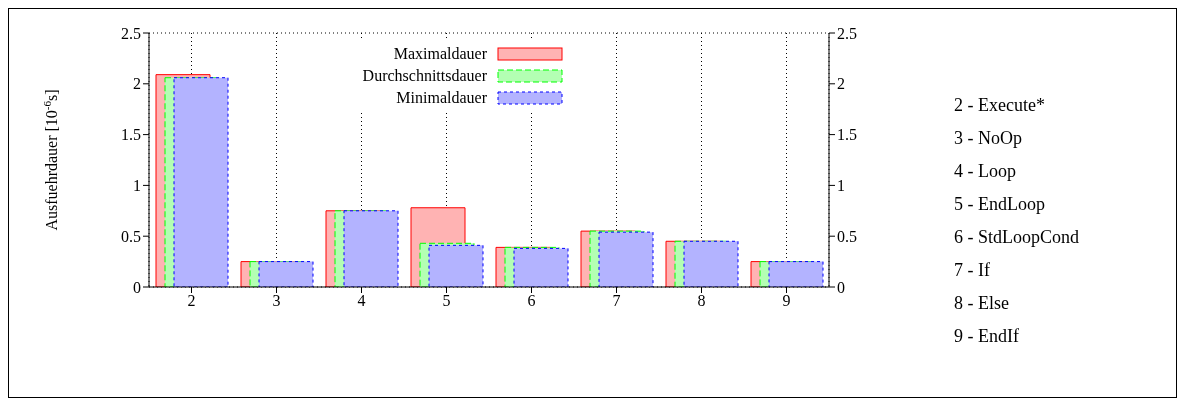 Image resolution: width=1187 pixels, height=408 pixels. What do you see at coordinates (446, 301) in the screenshot?
I see `x-tick-label: 5` at bounding box center [446, 301].